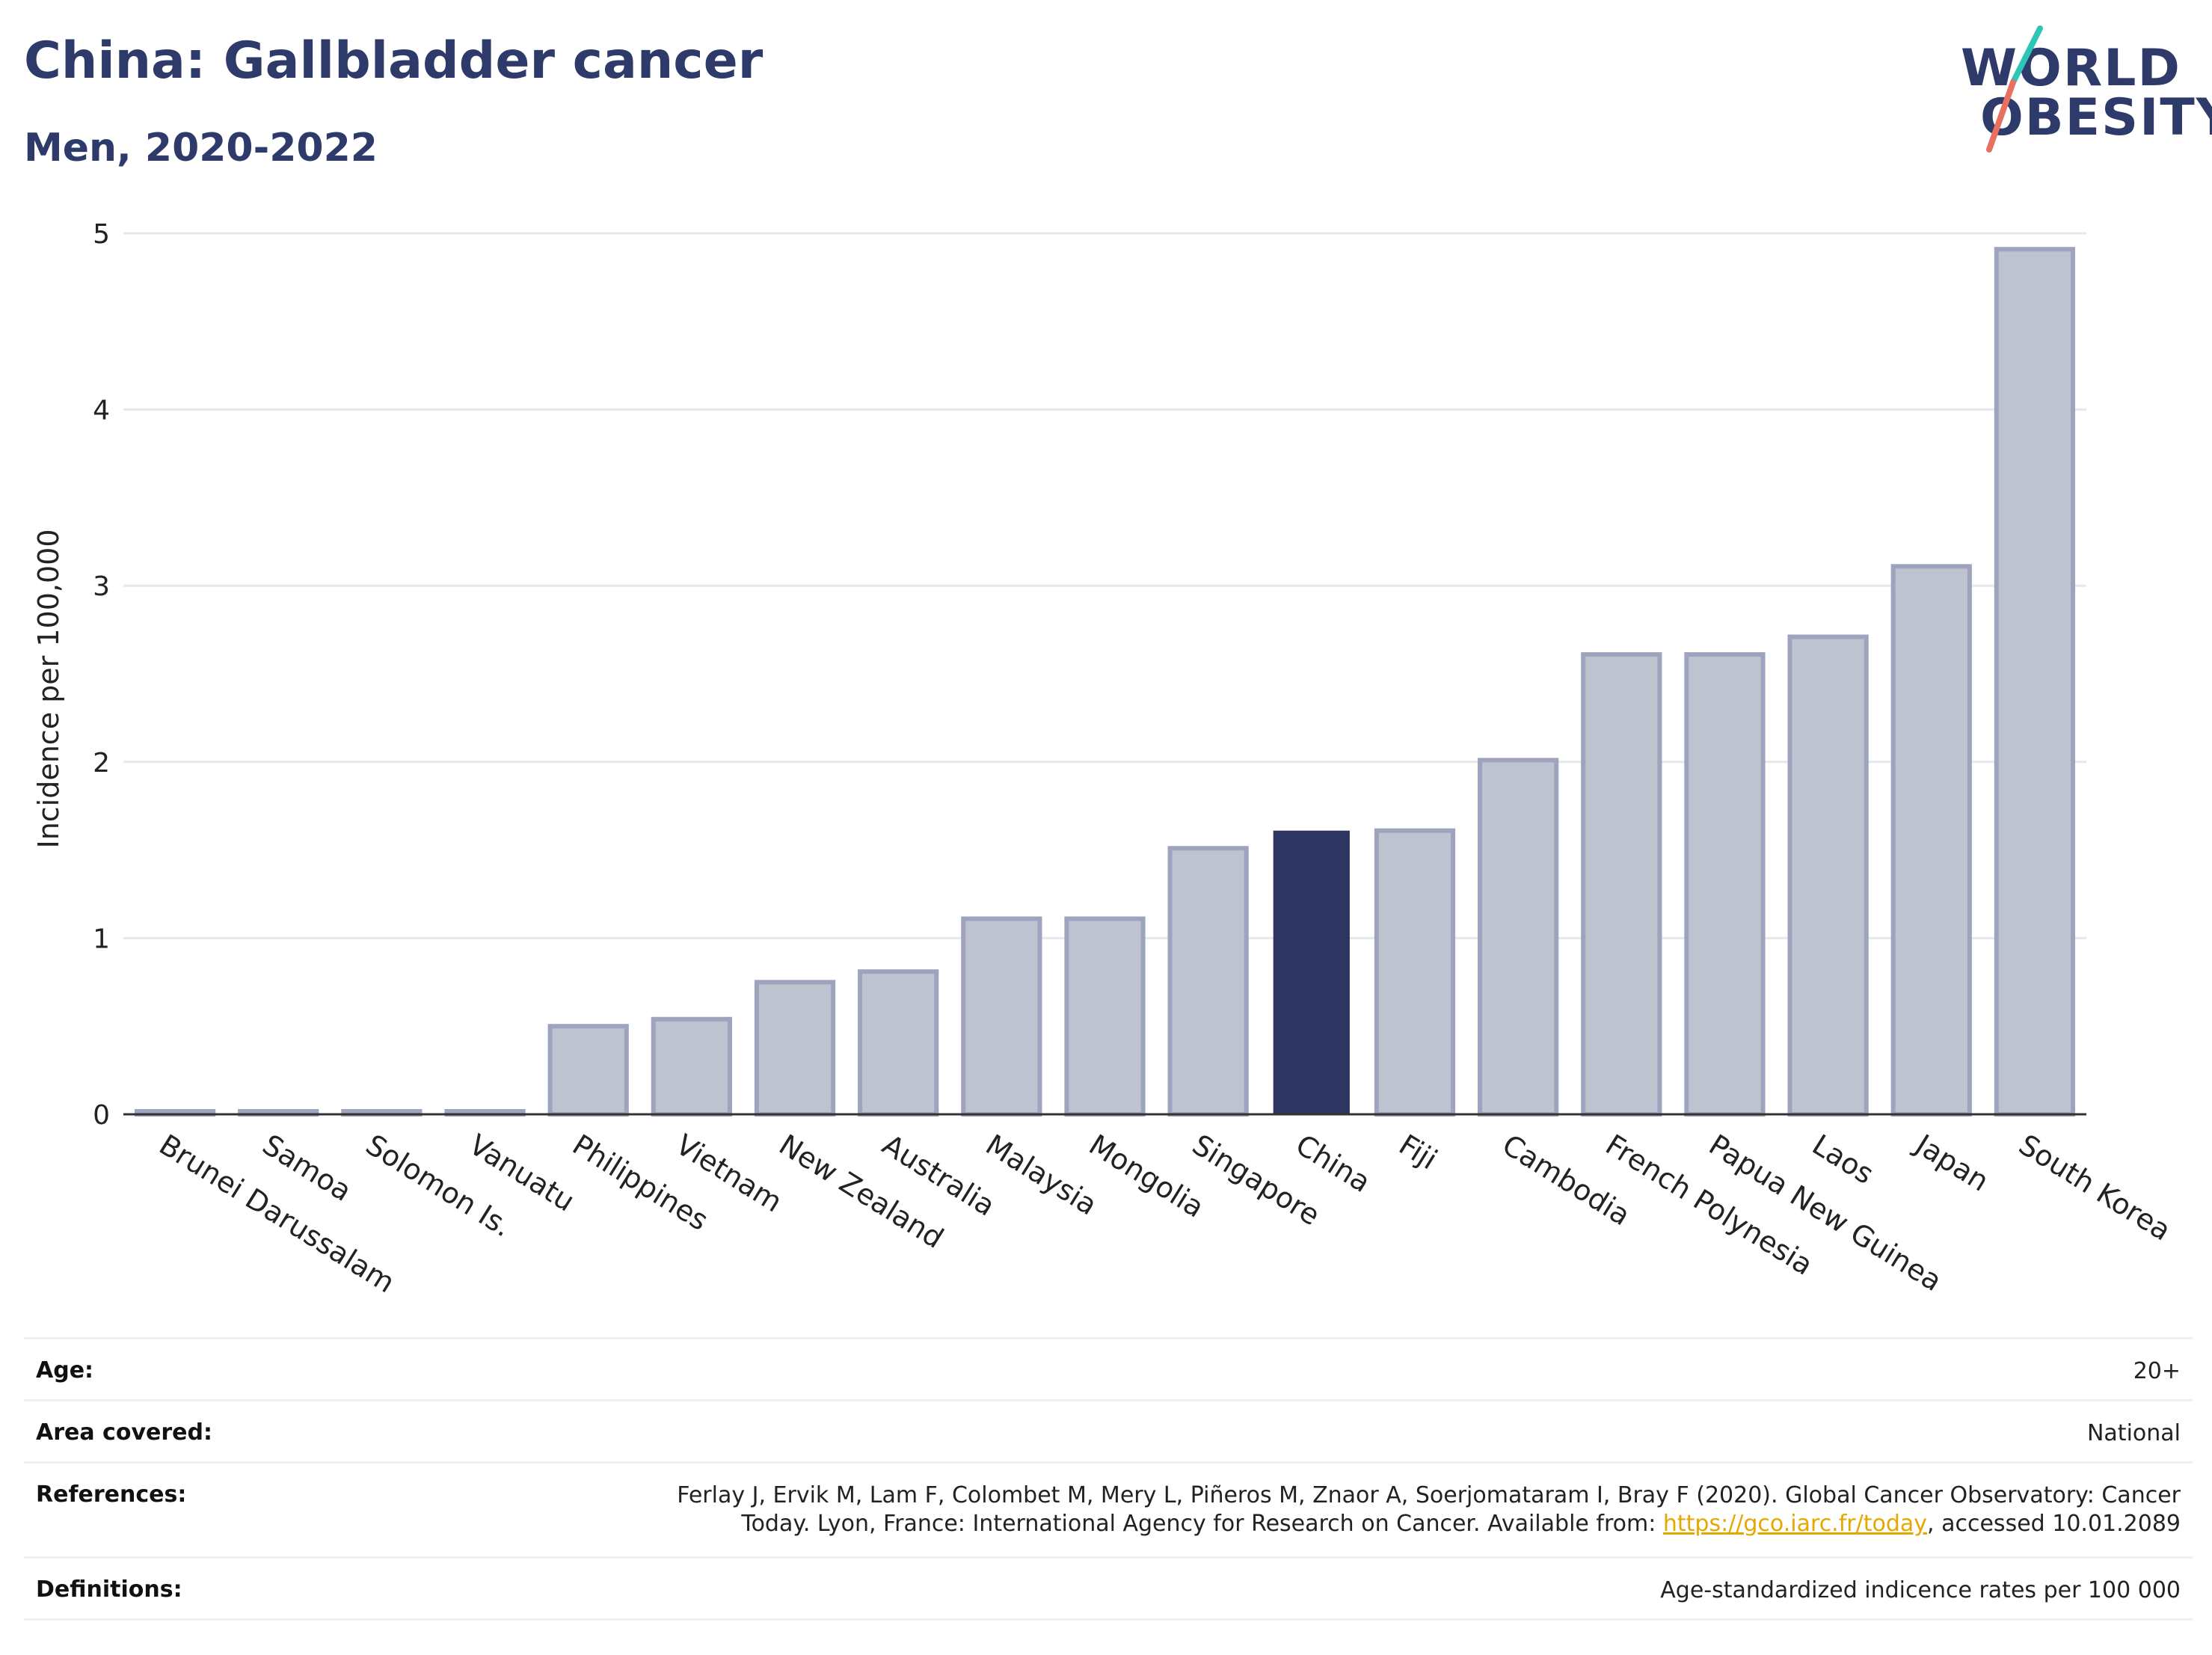 The width and height of the screenshot is (2212, 1655). Describe the element at coordinates (1108, 1430) in the screenshot. I see `footer-row-area: Area covered: National` at that location.